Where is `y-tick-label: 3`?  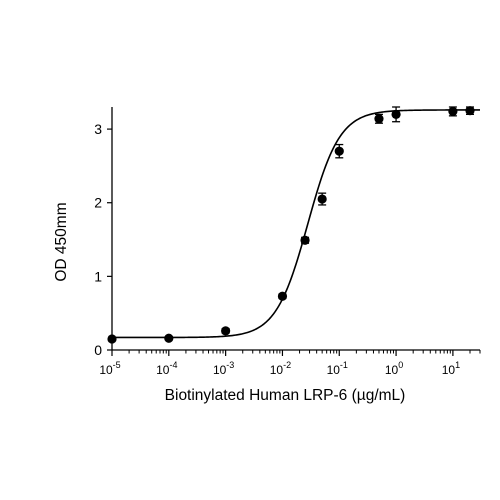 y-tick-label: 3 is located at coordinates (98, 129).